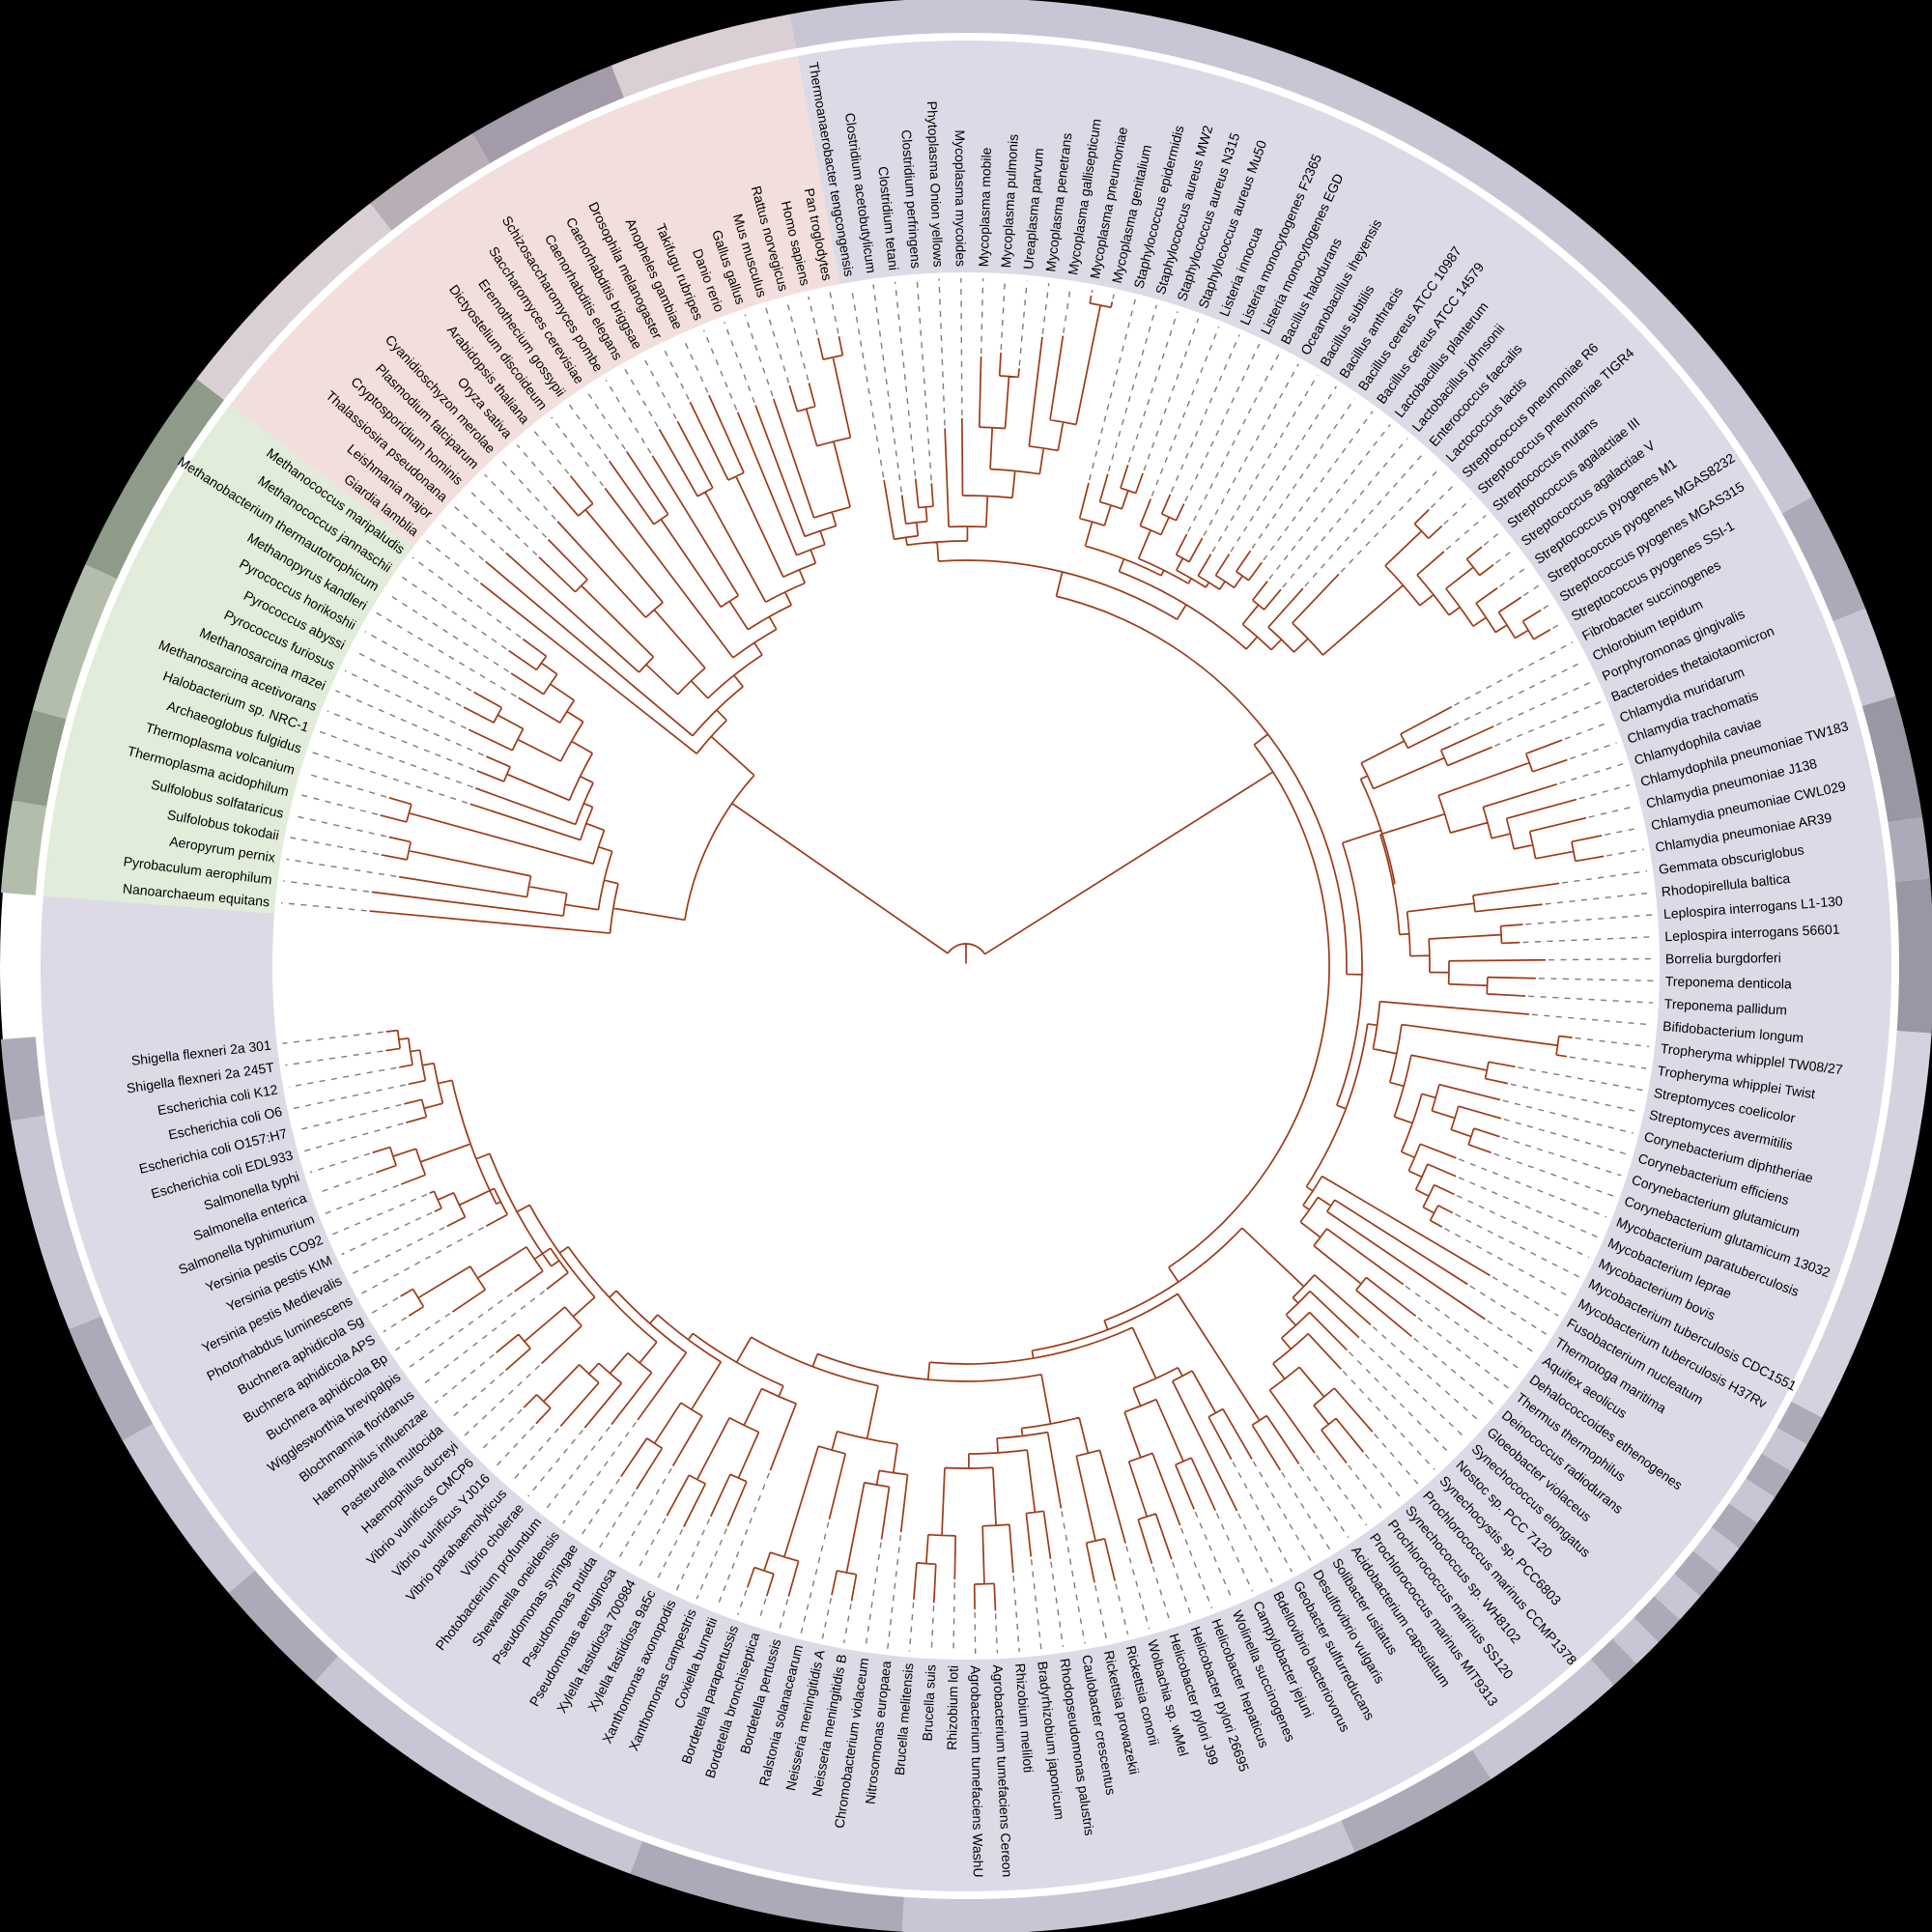  Describe the element at coordinates (1729, 983) in the screenshot. I see `svg-text: Treponema denticola` at that location.